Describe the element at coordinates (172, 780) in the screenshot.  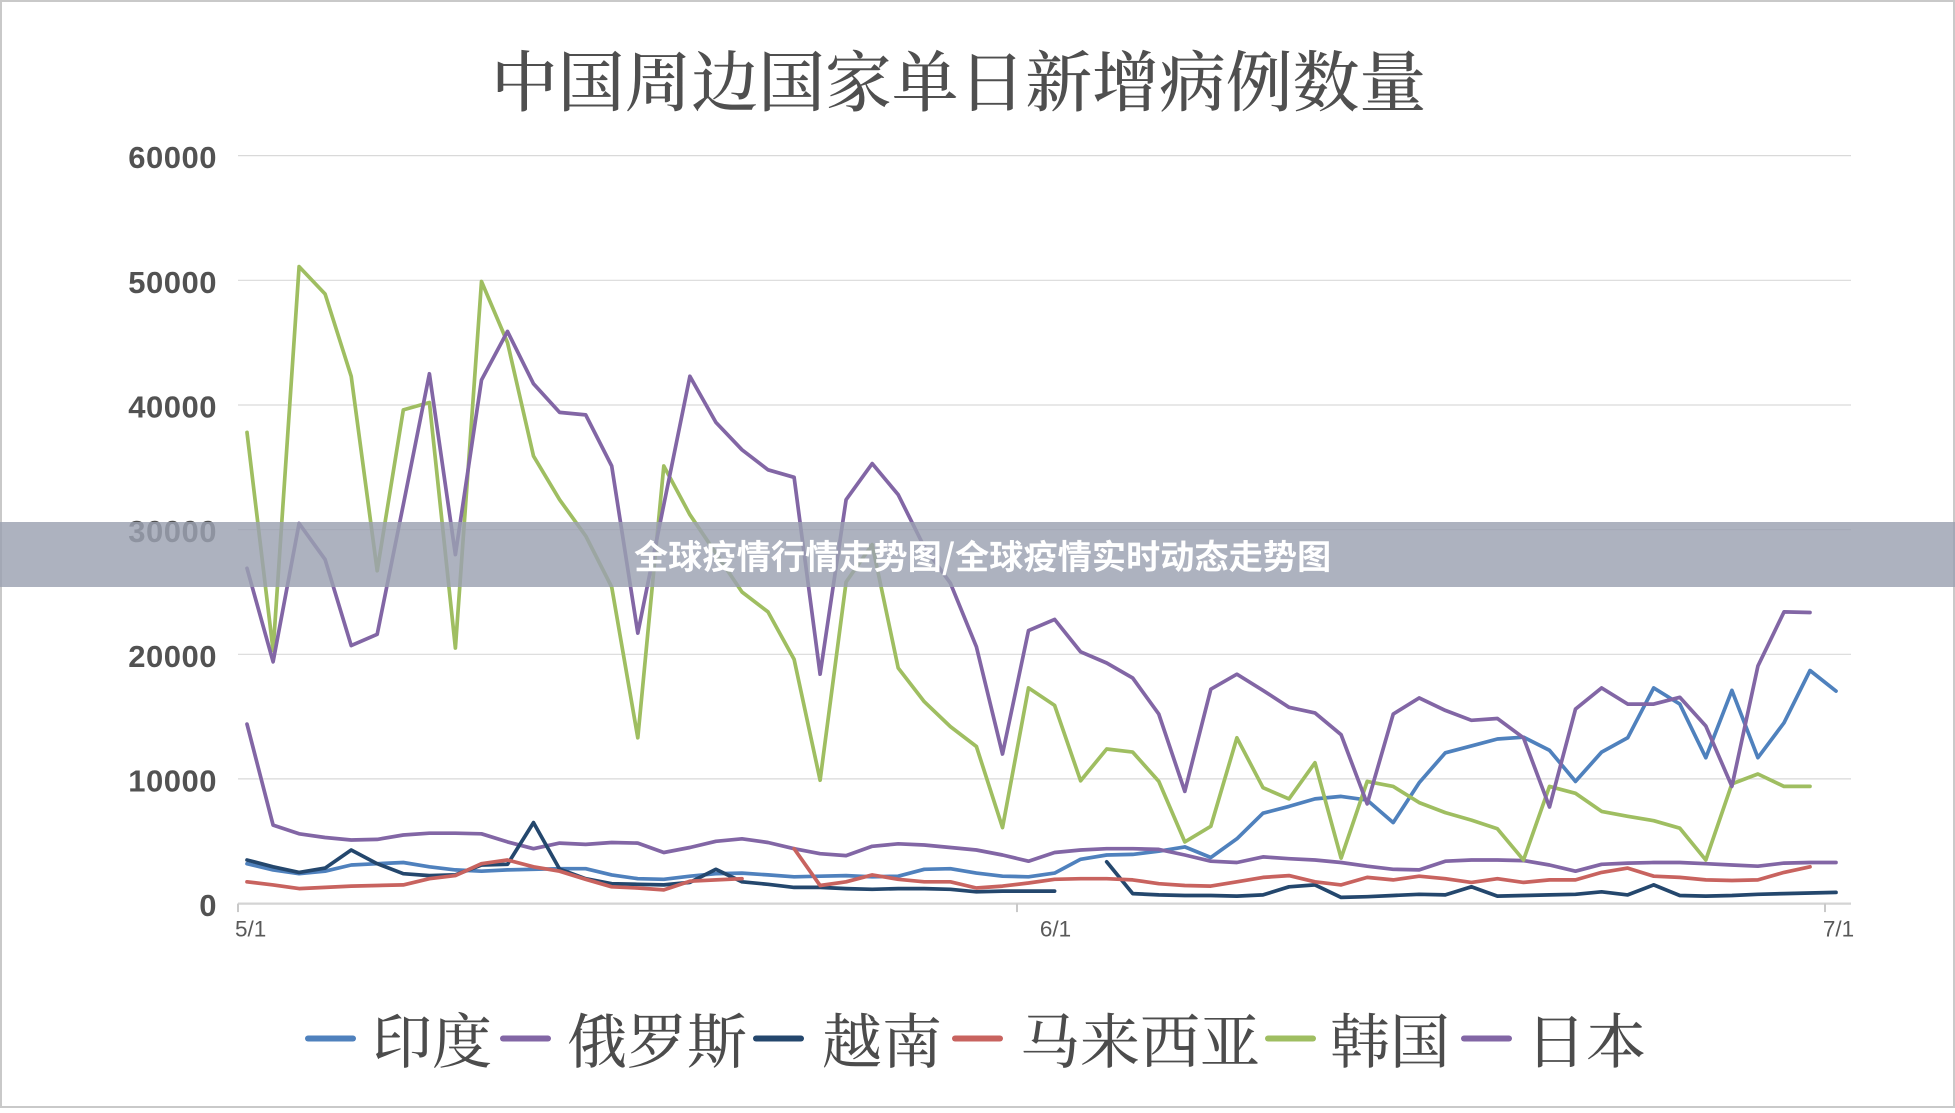
I see `svg-text: 10000` at that location.